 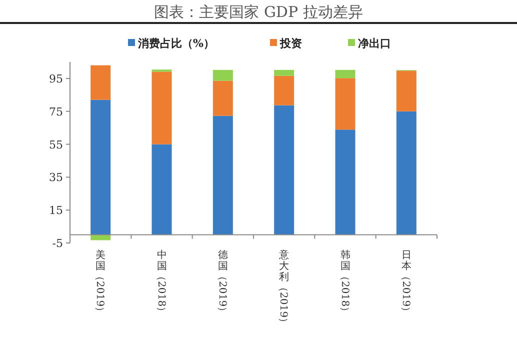 What do you see at coordinates (258, 12) in the screenshot?
I see `chart-title: 图表：主要国家 GDP 拉动差异` at bounding box center [258, 12].